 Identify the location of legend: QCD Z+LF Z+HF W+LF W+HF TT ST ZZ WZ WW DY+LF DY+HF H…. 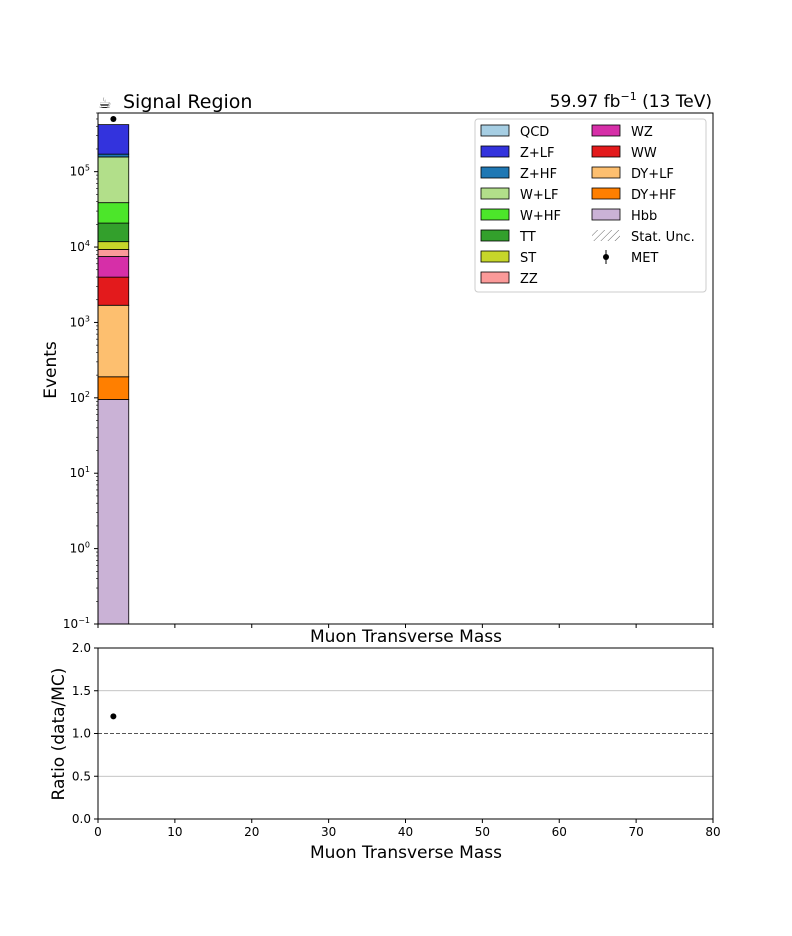
(590, 205).